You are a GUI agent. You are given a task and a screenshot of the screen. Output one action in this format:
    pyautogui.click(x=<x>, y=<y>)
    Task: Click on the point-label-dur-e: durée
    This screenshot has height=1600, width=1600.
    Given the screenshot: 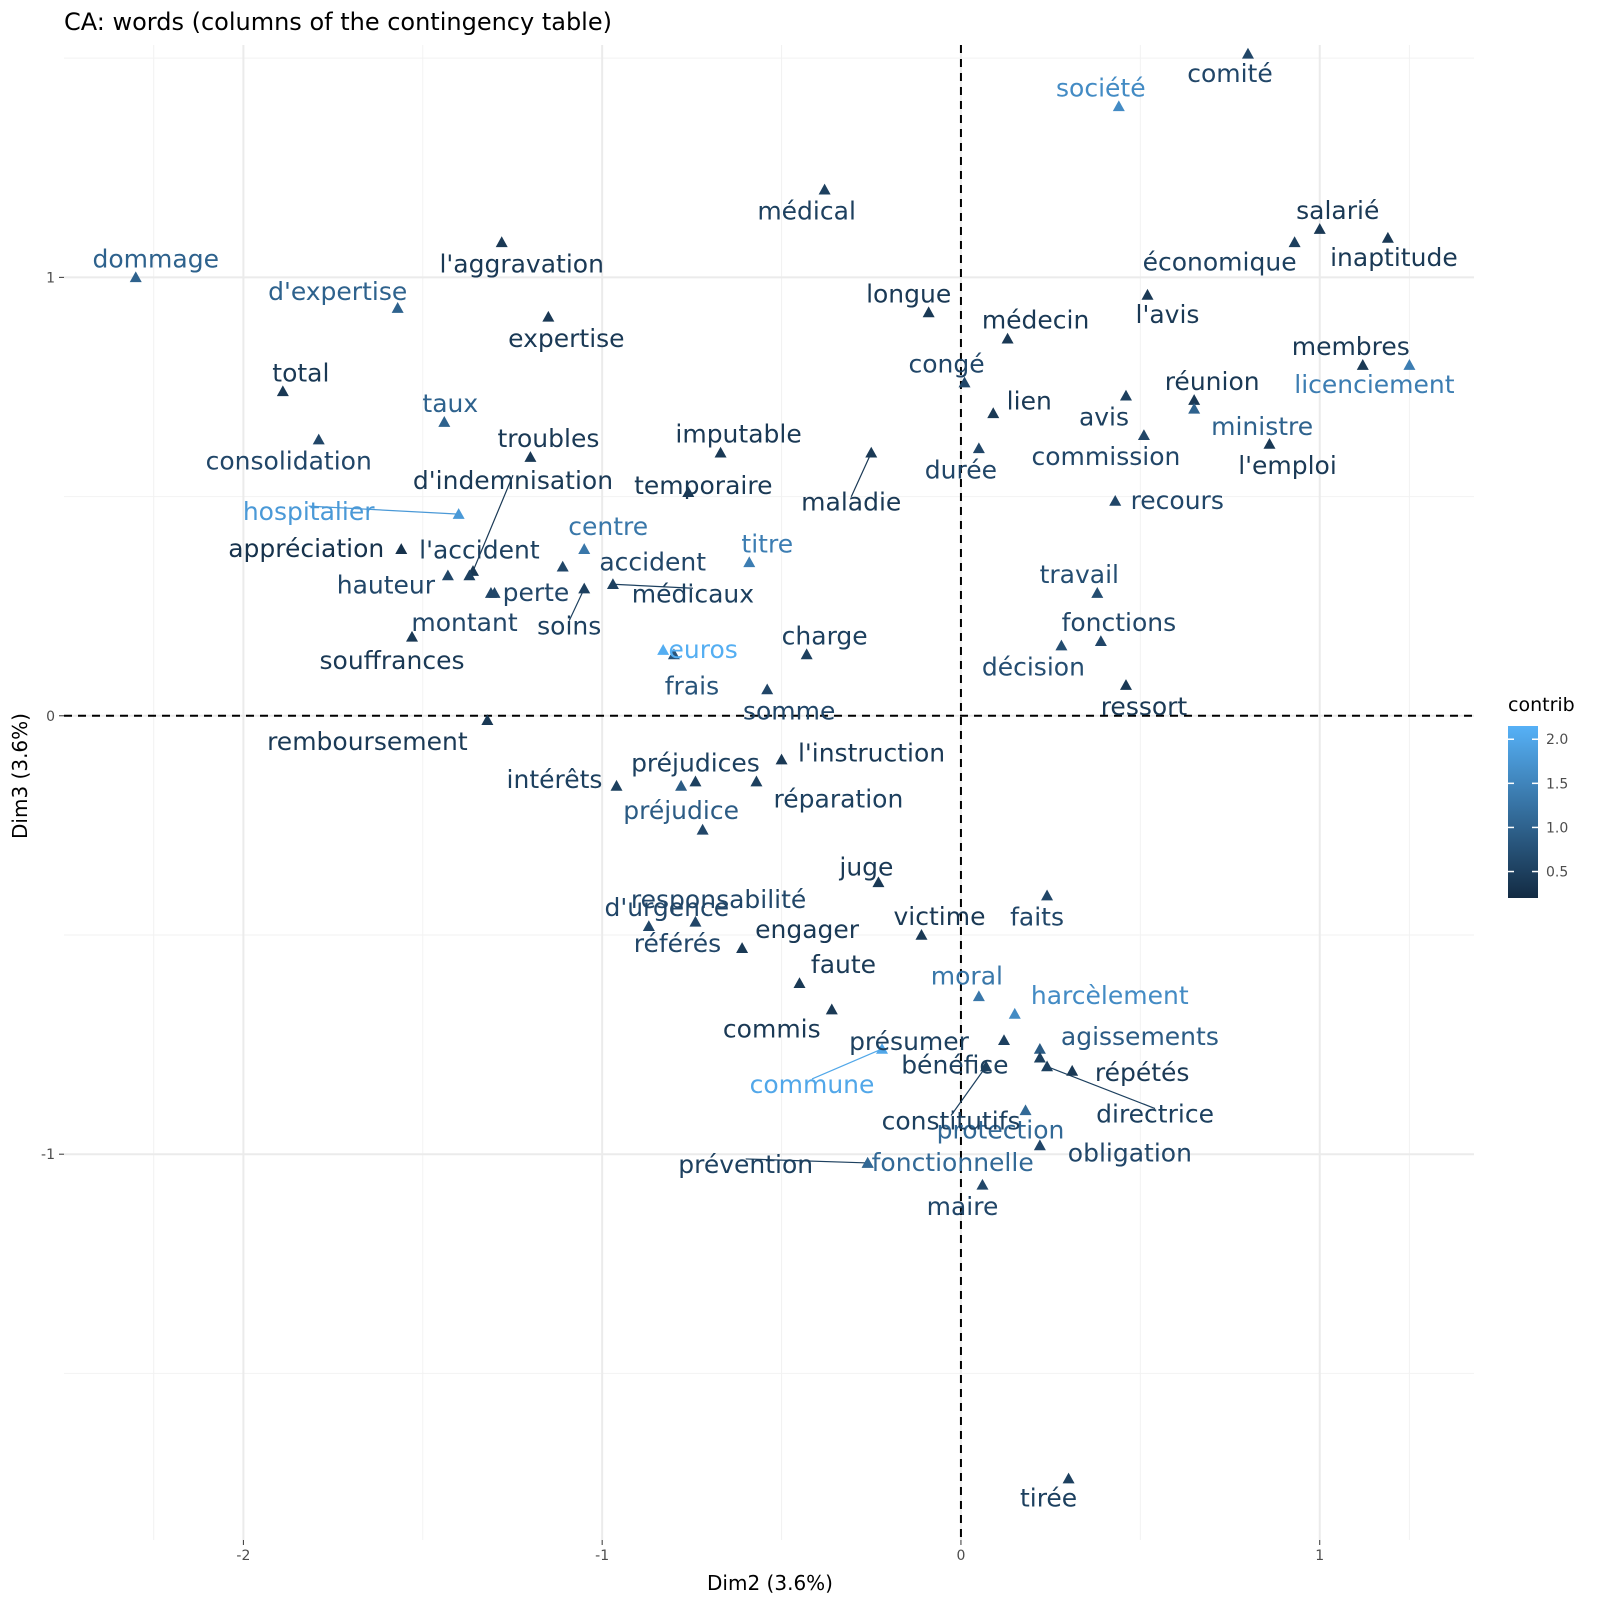 What is the action you would take?
    pyautogui.click(x=961, y=469)
    